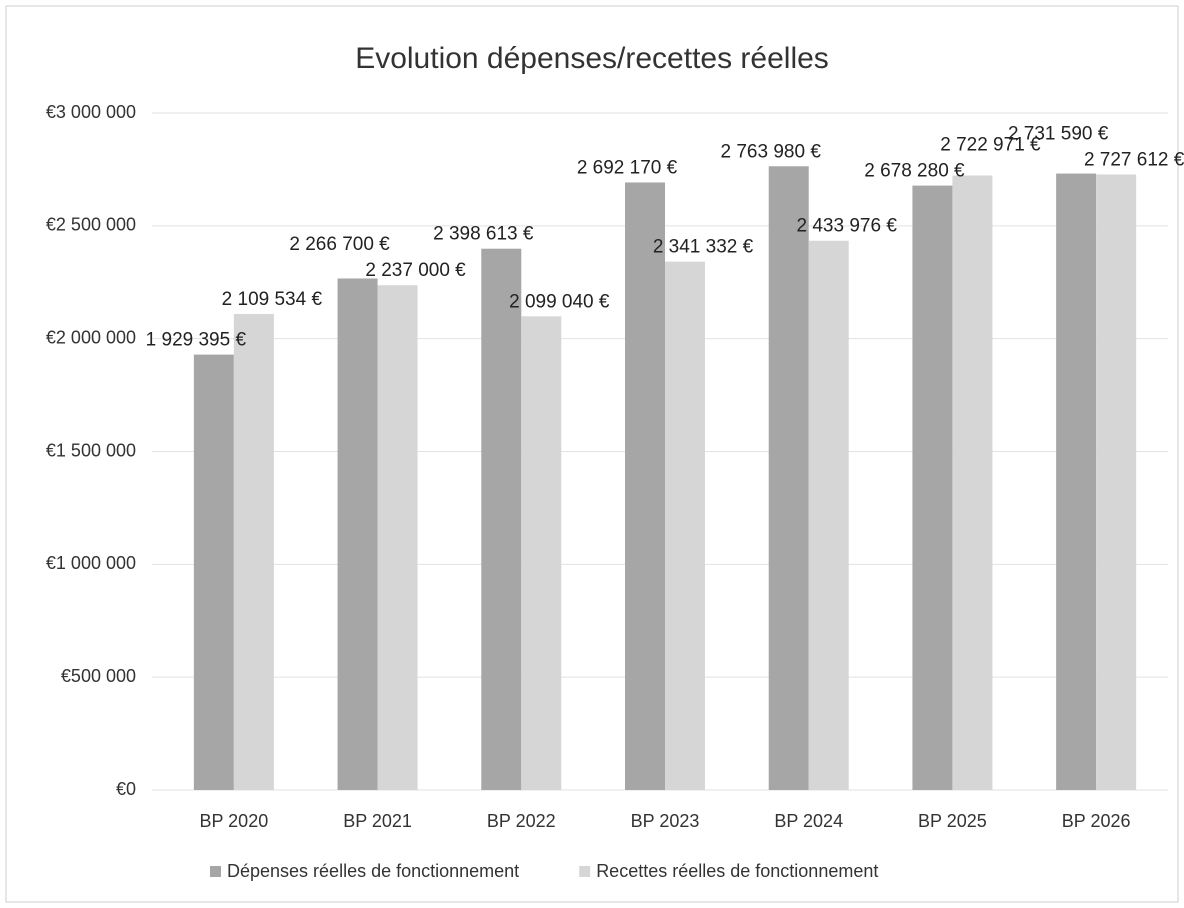  What do you see at coordinates (1134, 159) in the screenshot?
I see `data-label: 2 727 612 €` at bounding box center [1134, 159].